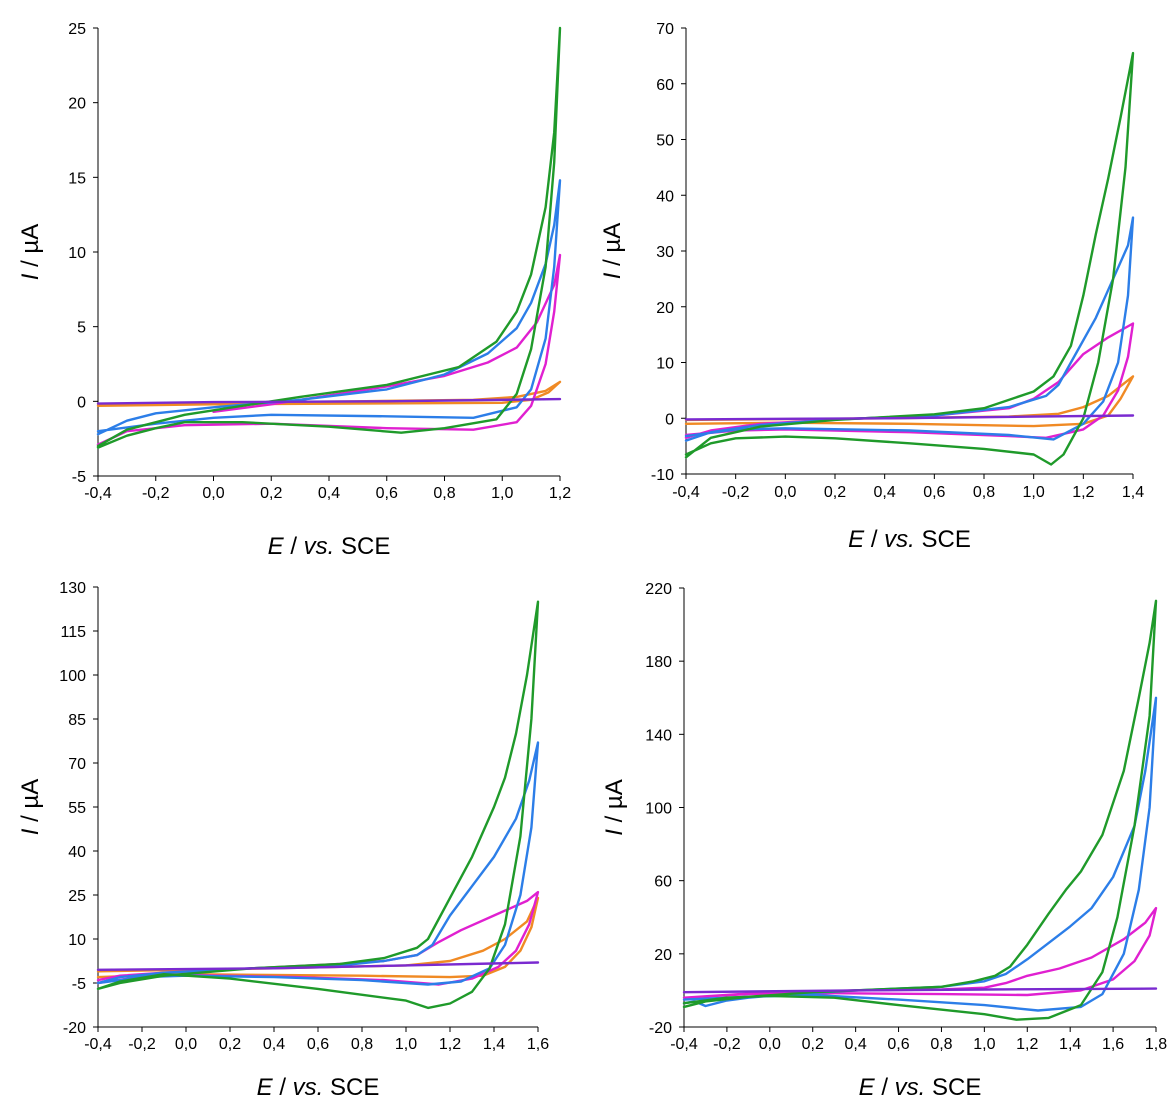 The height and width of the screenshot is (1103, 1173). Describe the element at coordinates (658, 735) in the screenshot. I see `y-tick-label: 140` at that location.